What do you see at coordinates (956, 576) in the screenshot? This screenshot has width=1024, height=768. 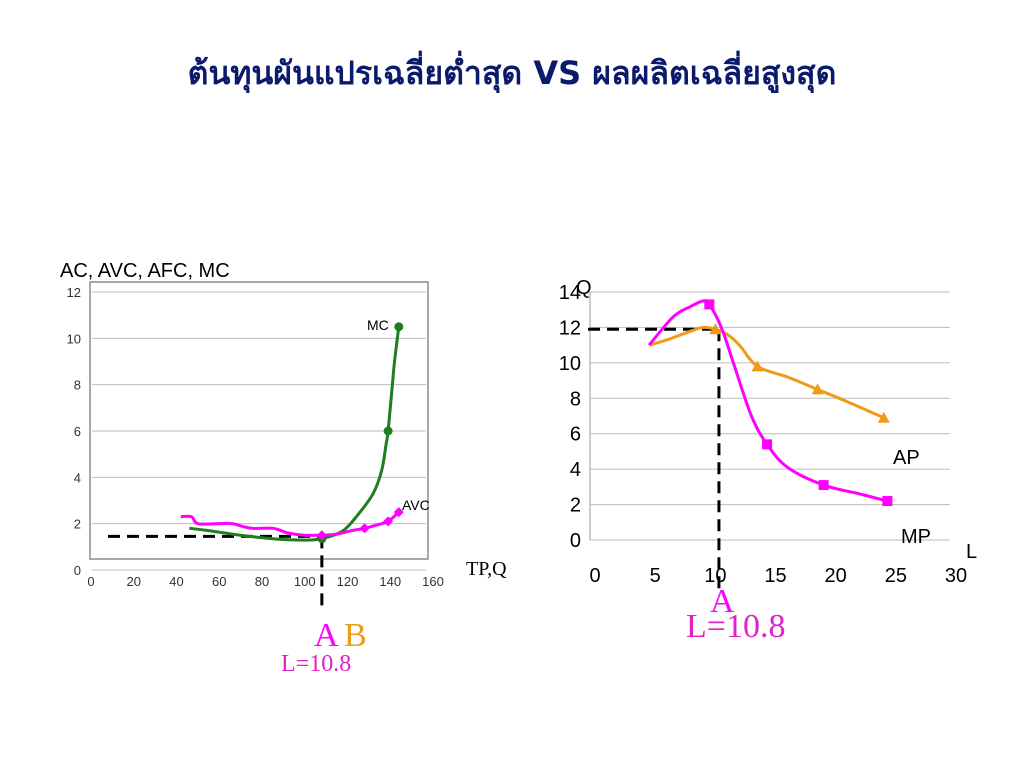 I see `right-x-tick-label: 30` at bounding box center [956, 576].